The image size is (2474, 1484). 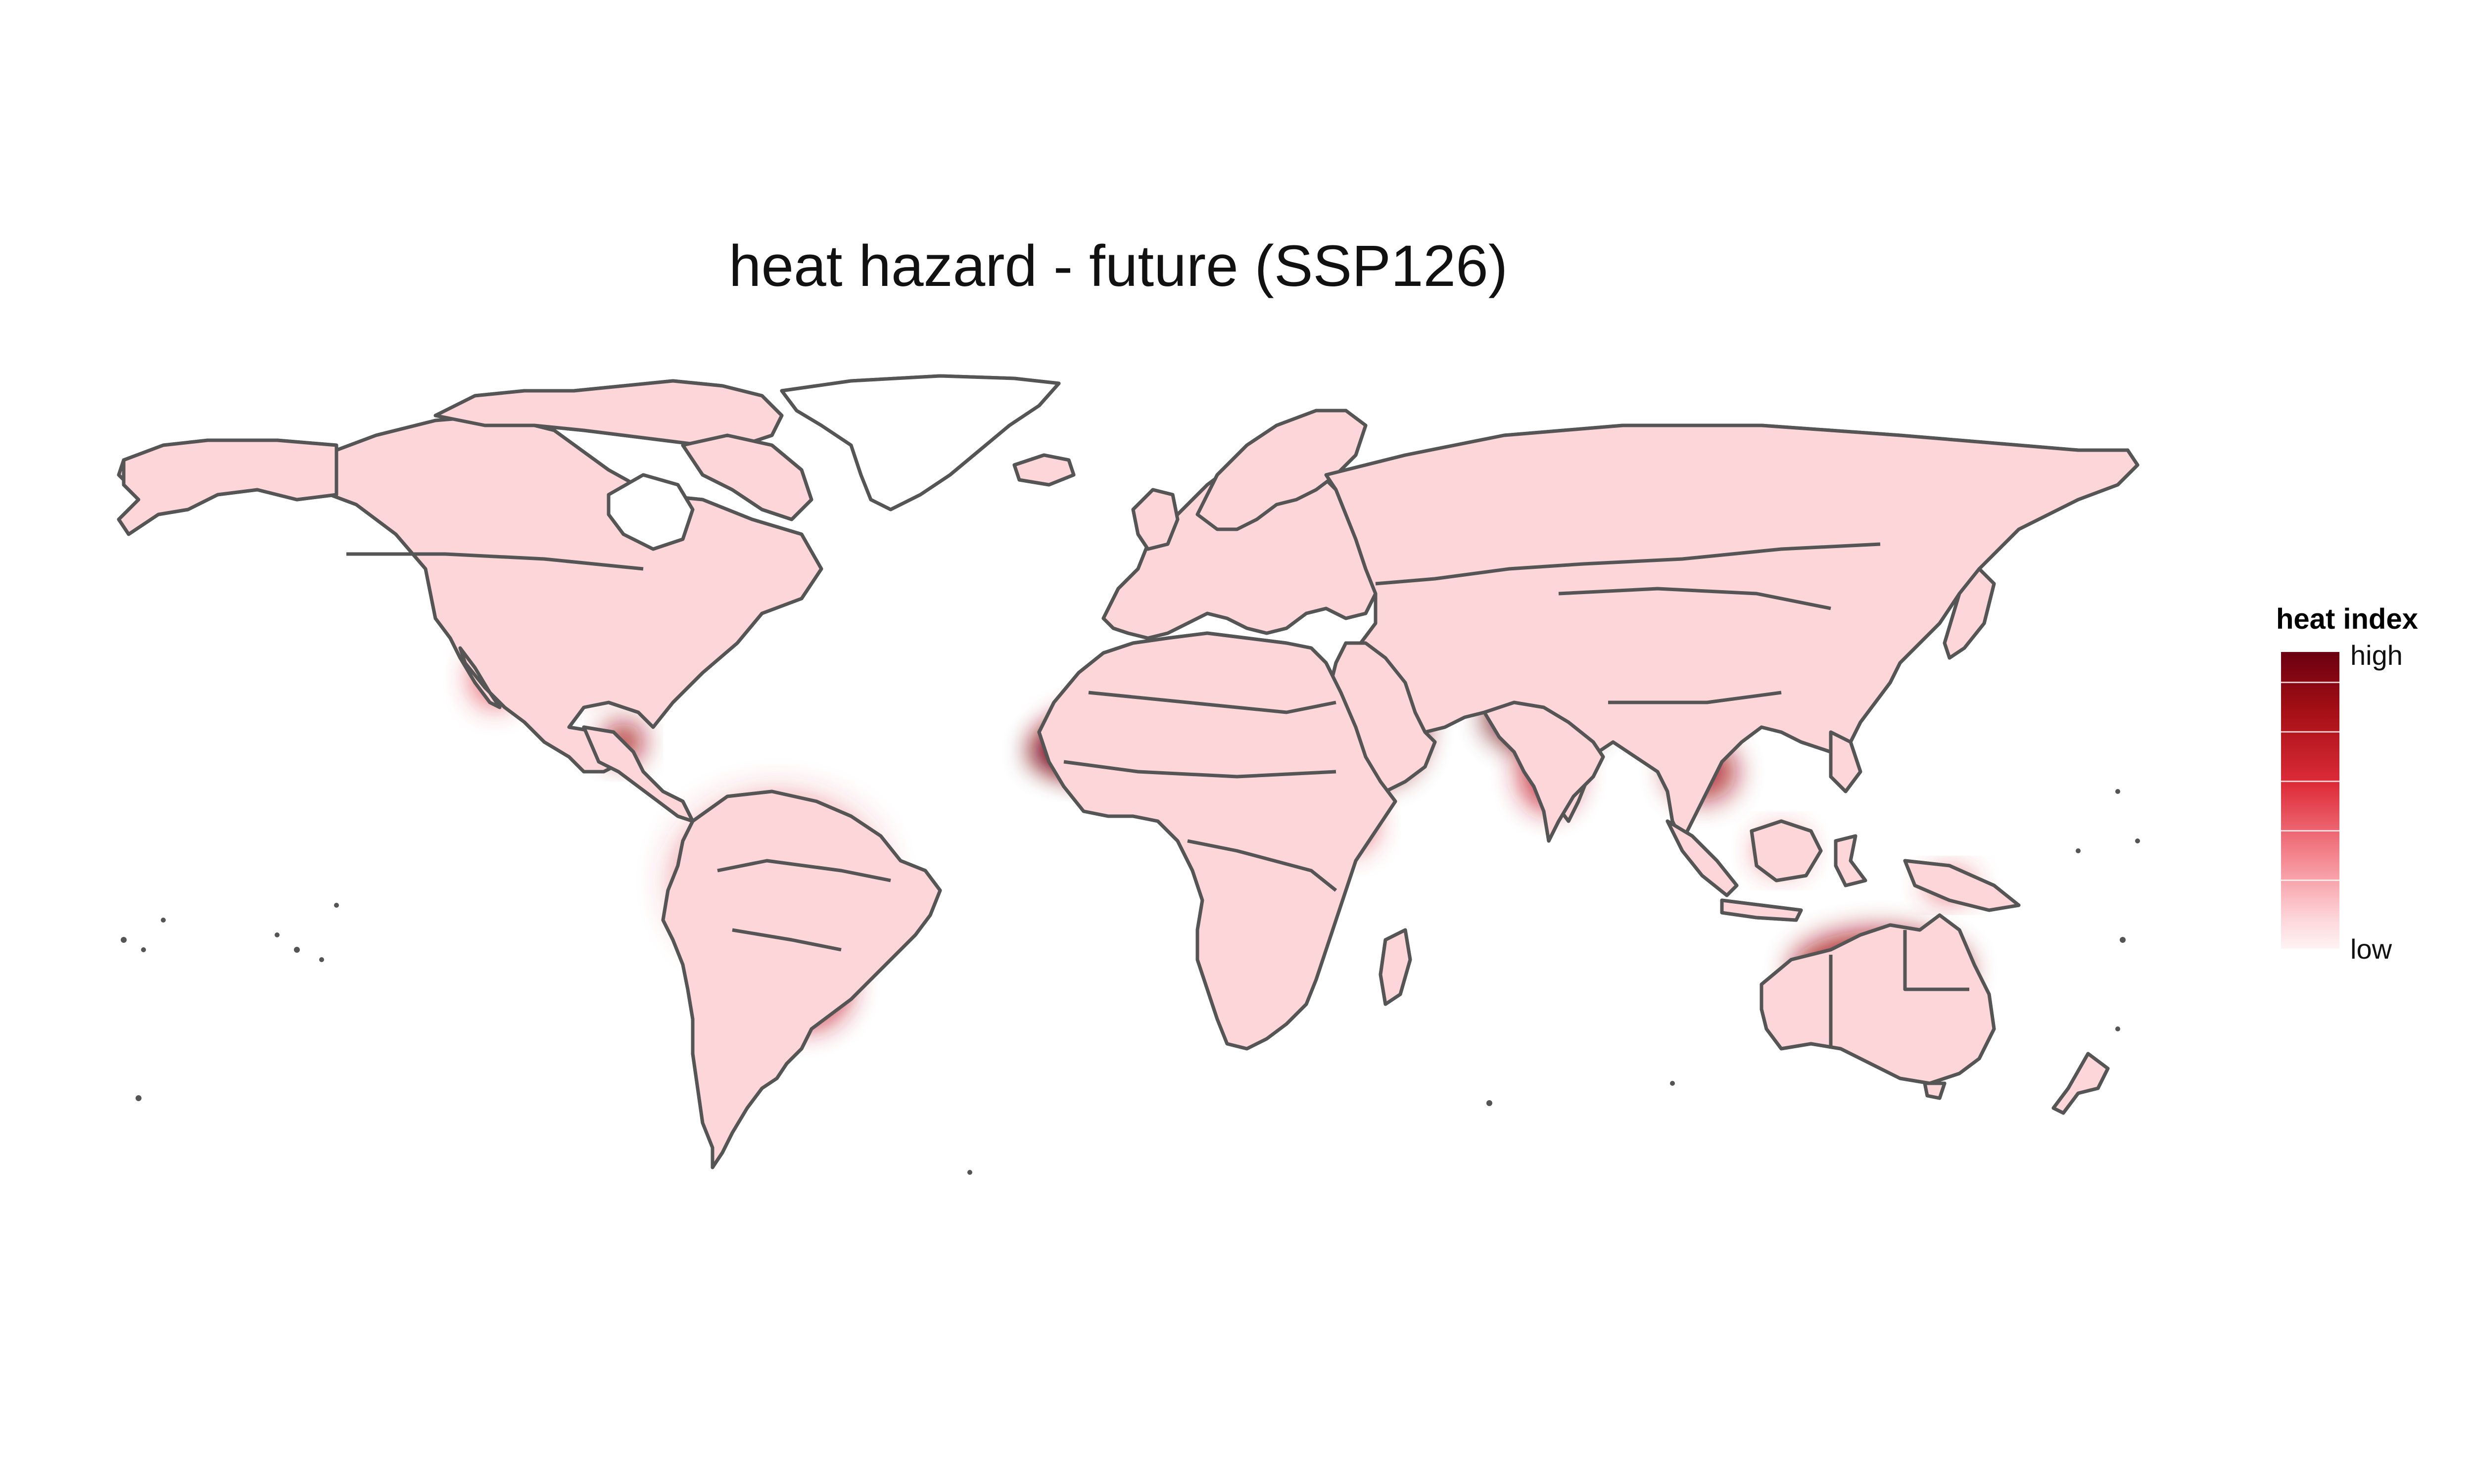 What do you see at coordinates (1262, 865) in the screenshot?
I see `border-central-africa` at bounding box center [1262, 865].